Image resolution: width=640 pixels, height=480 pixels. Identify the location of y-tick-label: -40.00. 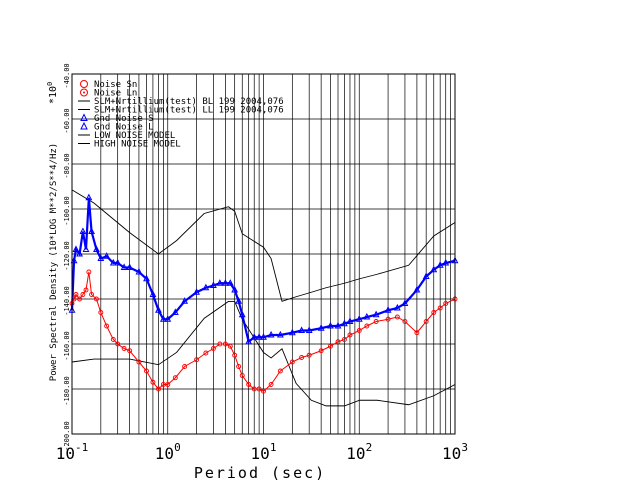
(67, 75).